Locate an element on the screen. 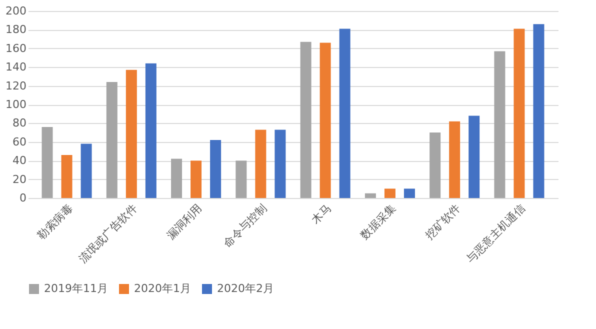 Image resolution: width=596 pixels, height=329 pixels. y-tick-label: 120 is located at coordinates (16, 85).